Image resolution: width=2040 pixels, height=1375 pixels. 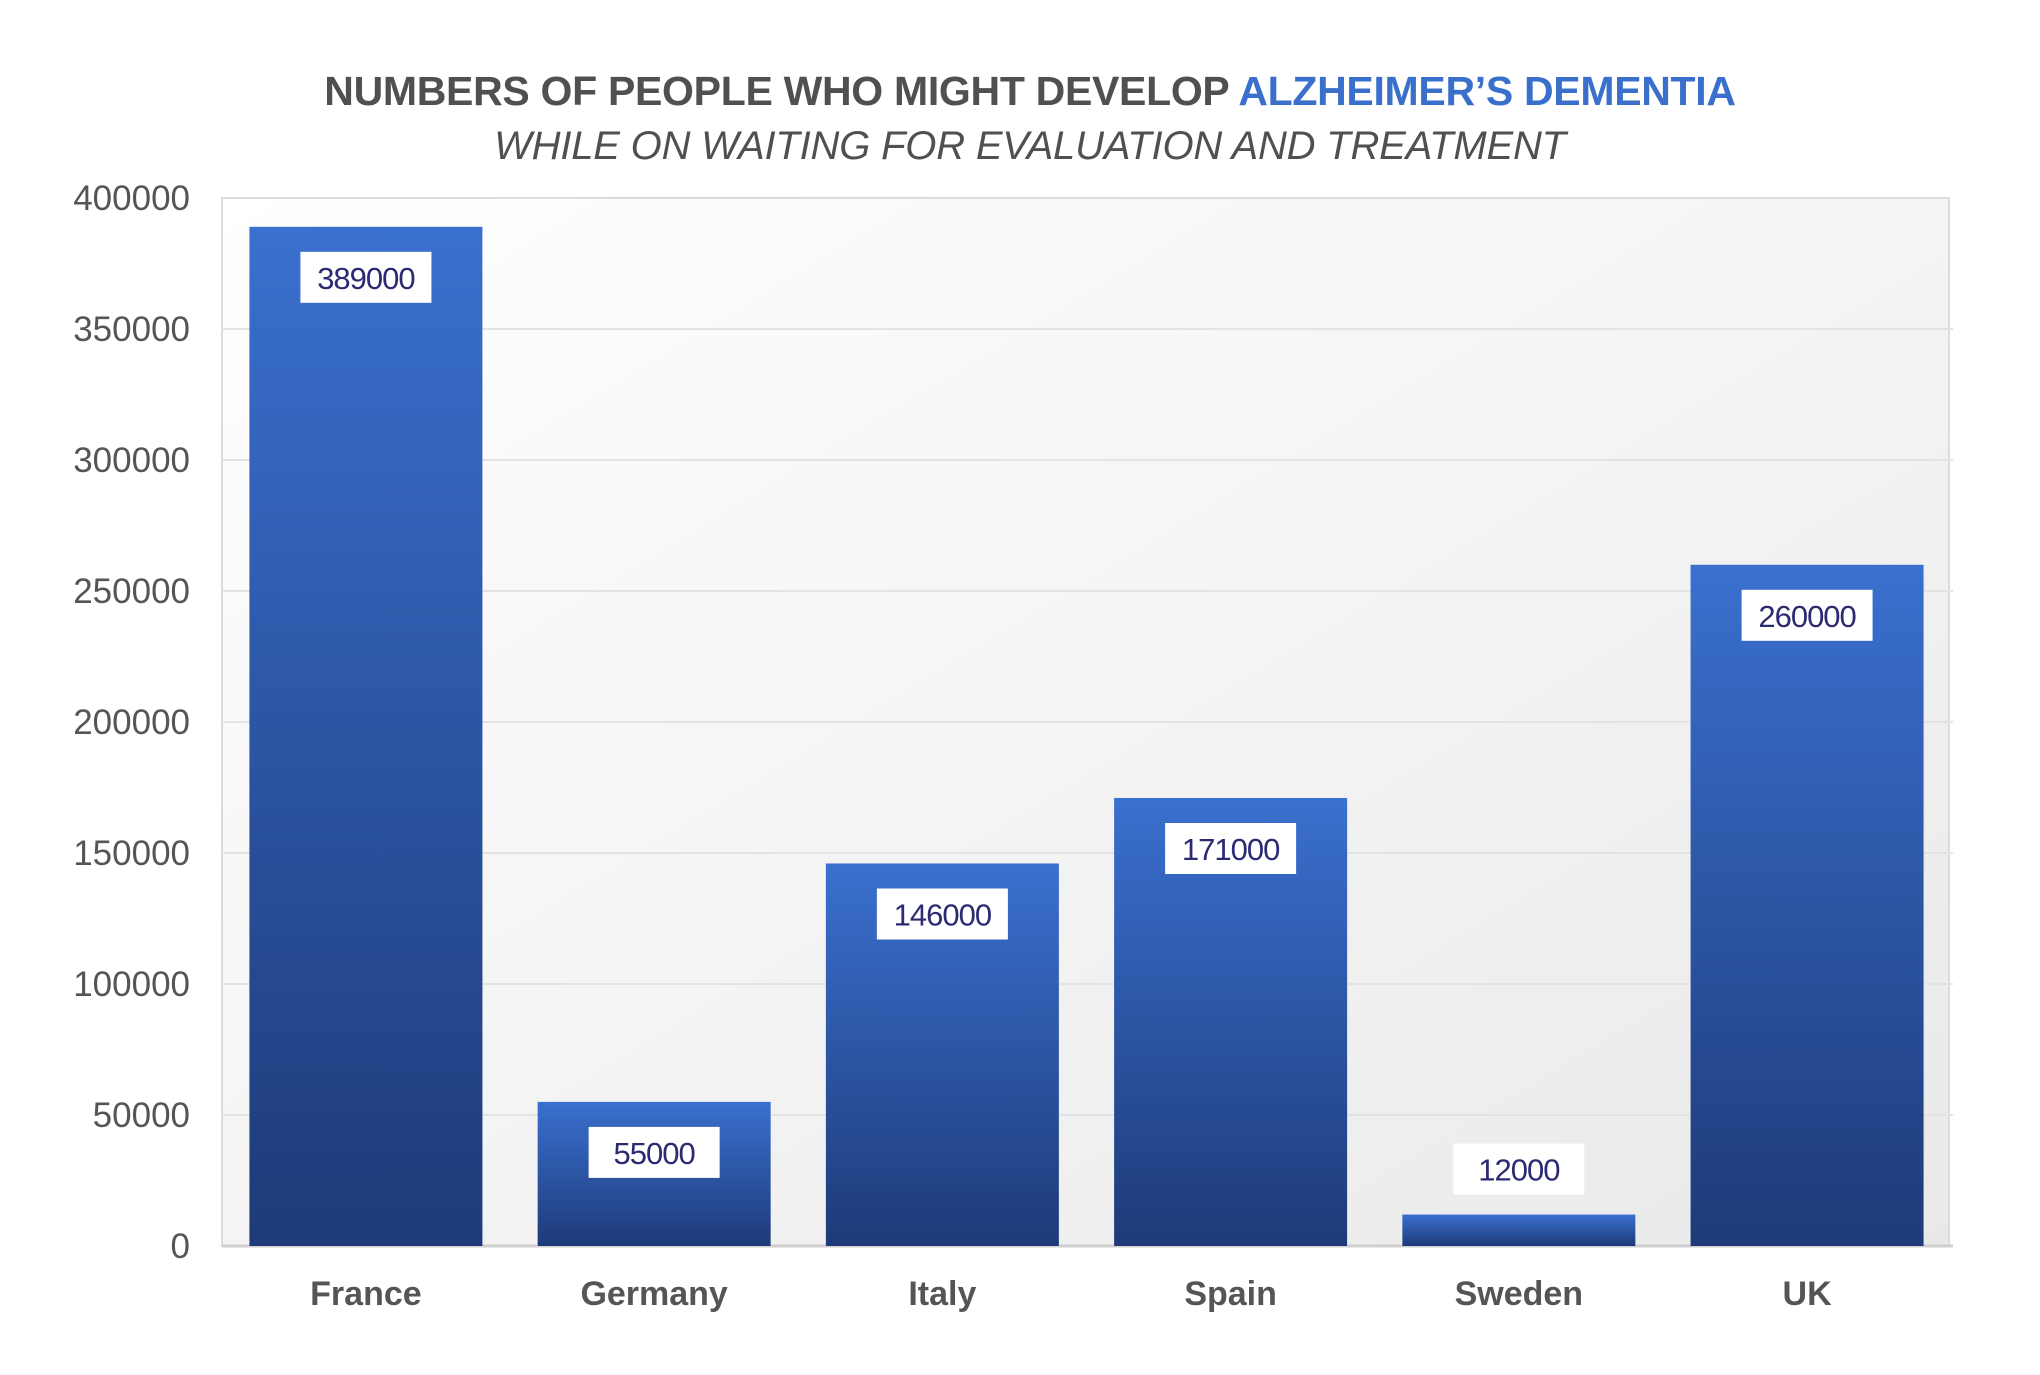 I want to click on data-label: 12000, so click(x=1519, y=1169).